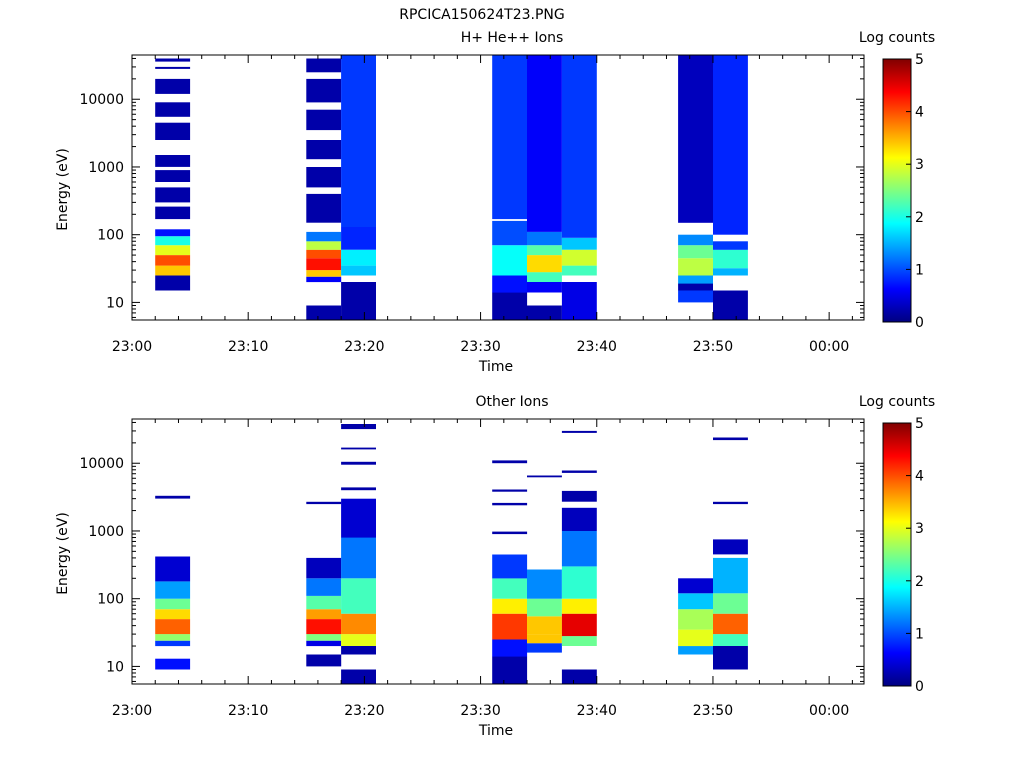 This screenshot has width=1024, height=768. What do you see at coordinates (481, 15) in the screenshot?
I see `figure-title: RPCICA150624T23.PNG` at bounding box center [481, 15].